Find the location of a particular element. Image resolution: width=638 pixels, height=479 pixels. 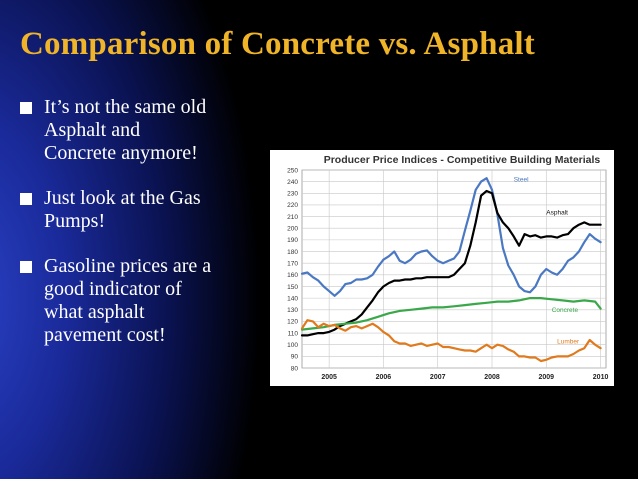

y-tick-label: 170 is located at coordinates (292, 263).